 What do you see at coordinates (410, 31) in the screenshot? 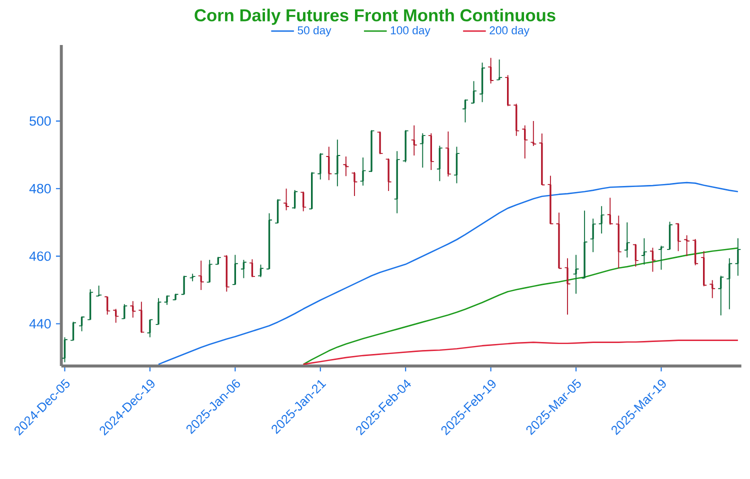
I see `legend-label: 100 day` at bounding box center [410, 31].